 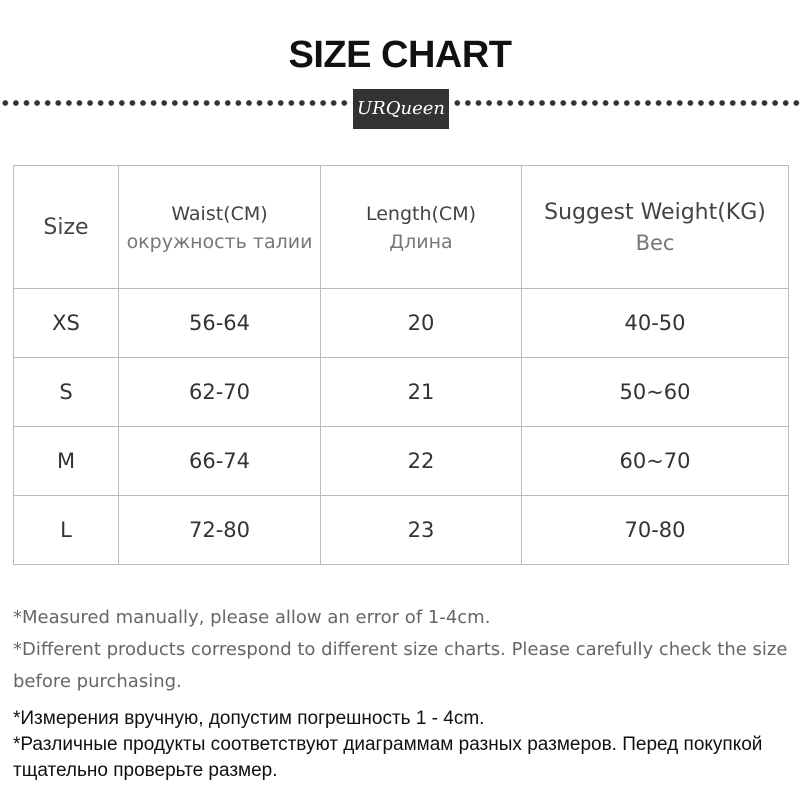 What do you see at coordinates (219, 530) in the screenshot?
I see `cell-waist: 72-80` at bounding box center [219, 530].